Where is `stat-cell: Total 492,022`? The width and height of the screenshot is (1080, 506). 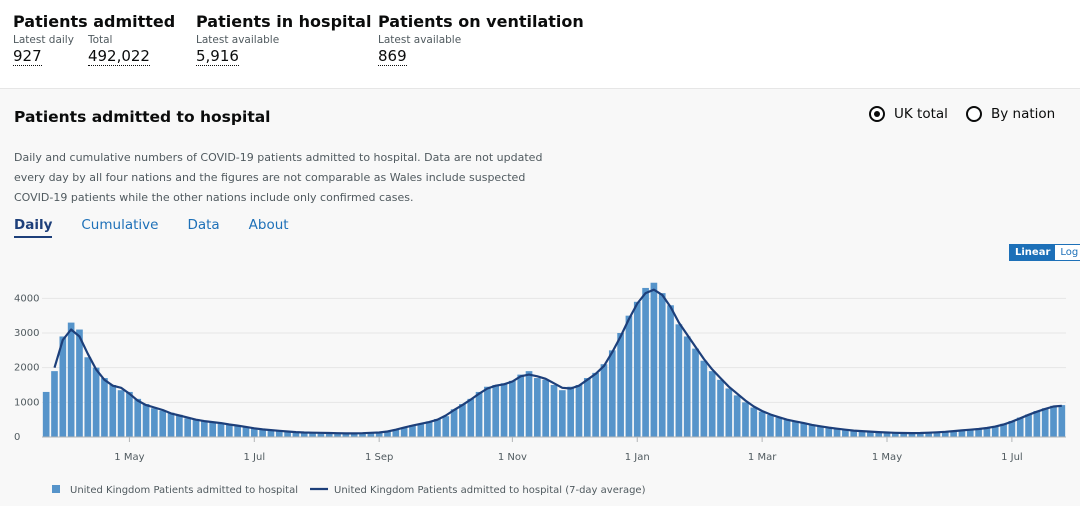 stat-cell: Total 492,022 is located at coordinates (118, 50).